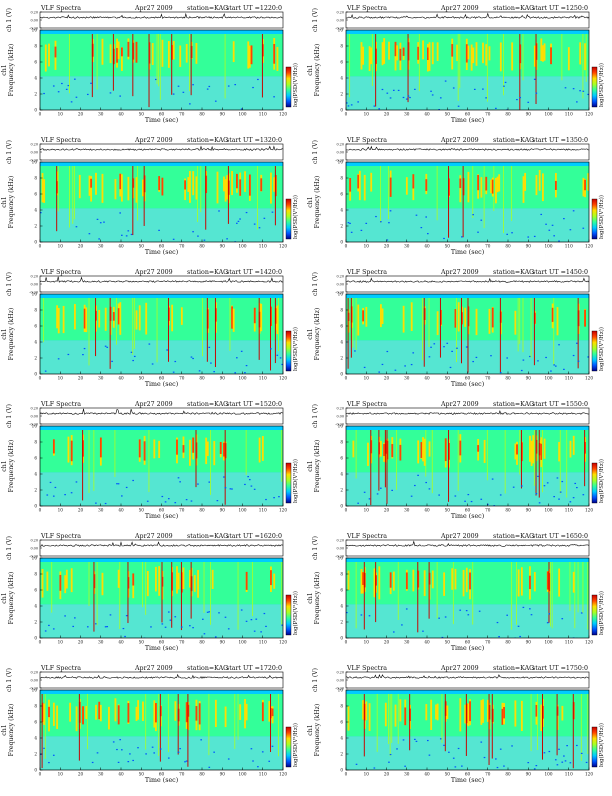  Describe the element at coordinates (121, 114) in the screenshot. I see `time-tick-label: 40` at that location.